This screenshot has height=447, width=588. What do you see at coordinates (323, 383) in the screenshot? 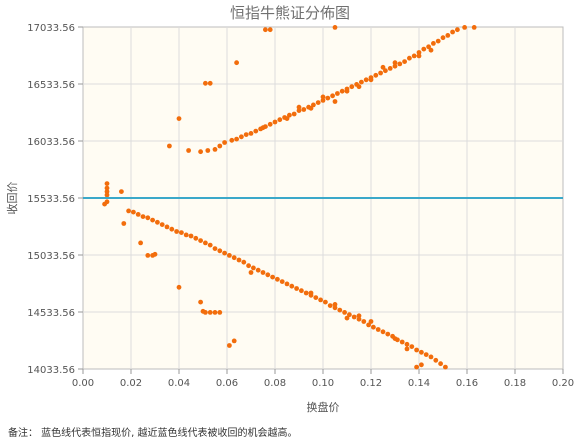
I see `x-tick-label: 0.10` at bounding box center [323, 383].